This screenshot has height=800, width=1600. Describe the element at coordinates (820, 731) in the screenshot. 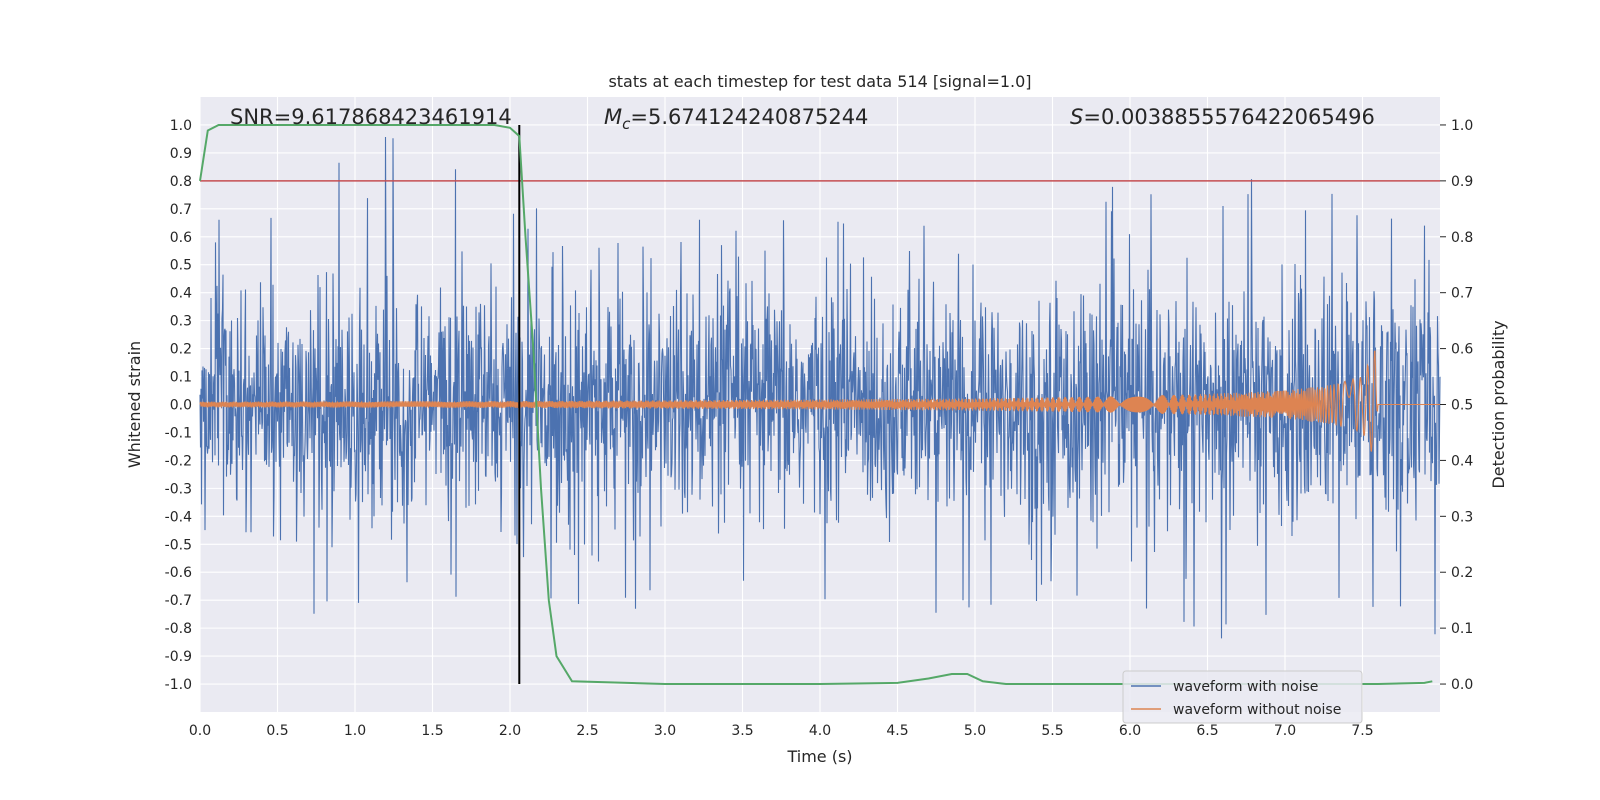

I see `x-tick-label: 4.0` at that location.